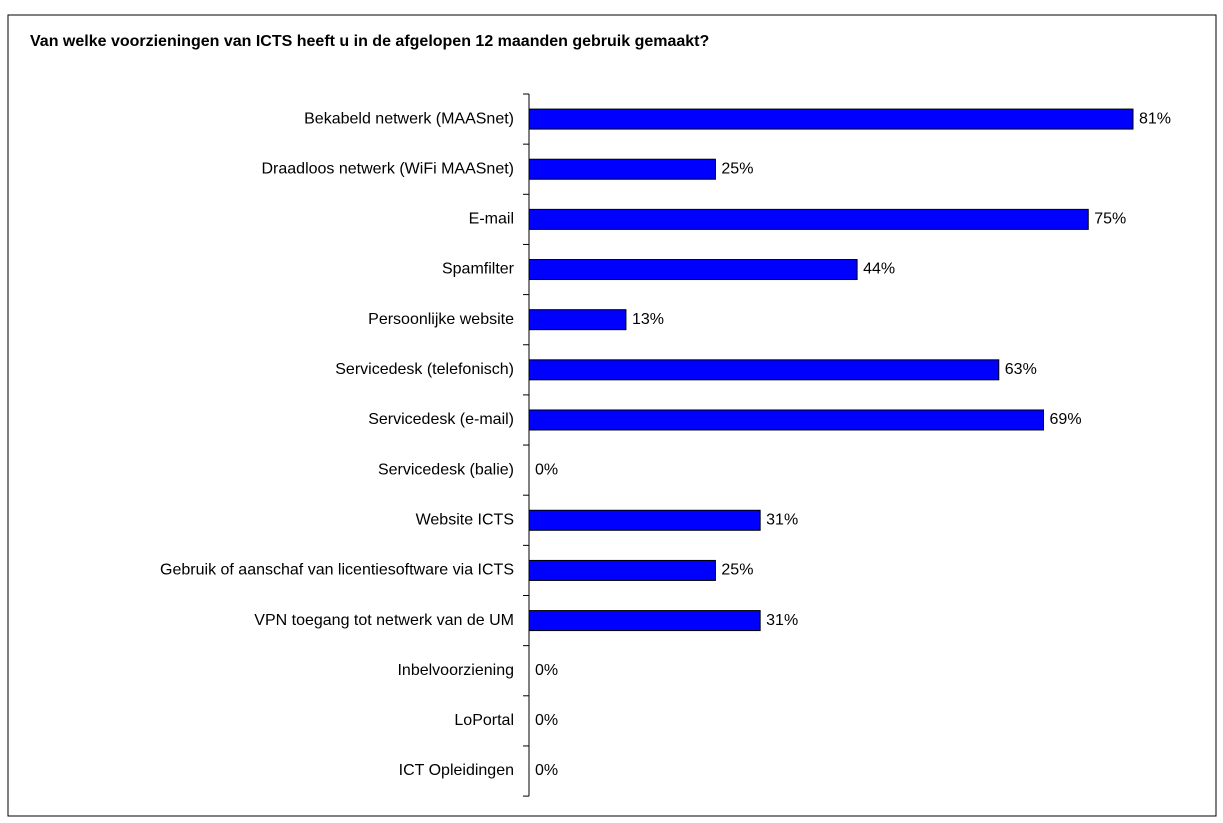 Image resolution: width=1223 pixels, height=823 pixels. What do you see at coordinates (446, 469) in the screenshot?
I see `category-label: Servicedesk (balie)` at bounding box center [446, 469].